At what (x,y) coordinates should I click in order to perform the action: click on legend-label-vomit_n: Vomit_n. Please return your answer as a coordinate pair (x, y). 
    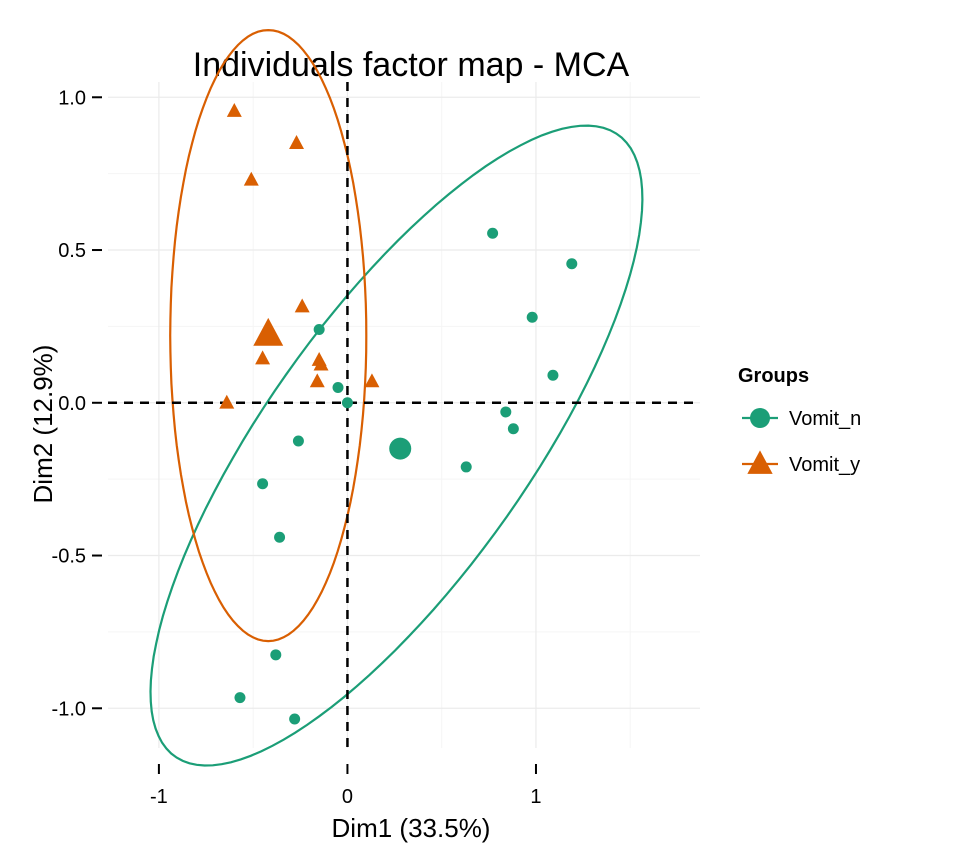
    Looking at the image, I should click on (825, 419).